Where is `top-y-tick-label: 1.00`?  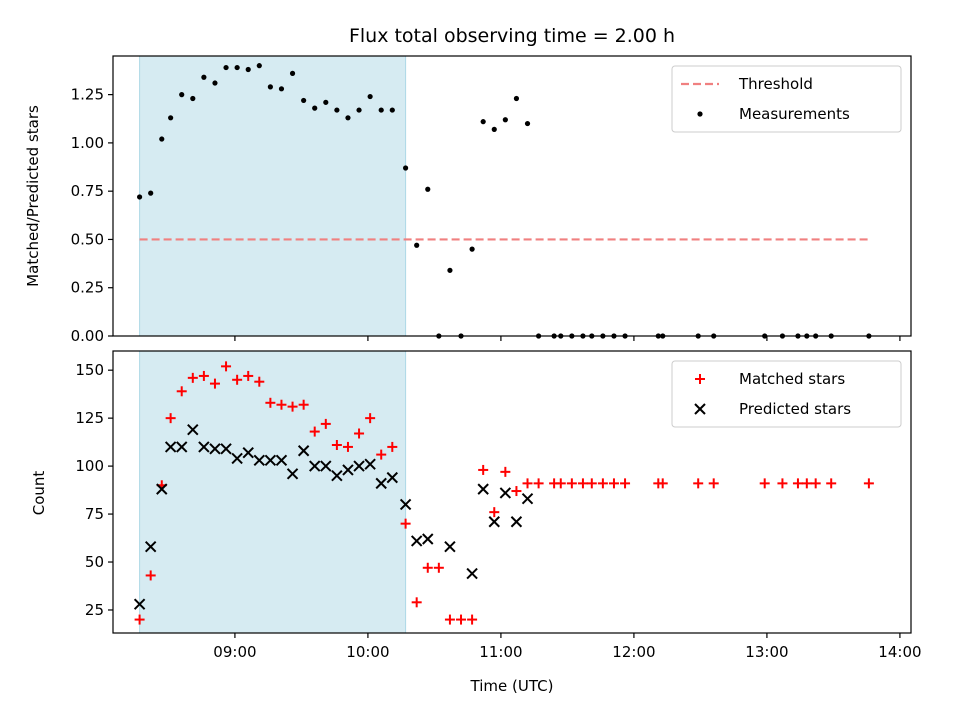 top-y-tick-label: 1.00 is located at coordinates (87, 143).